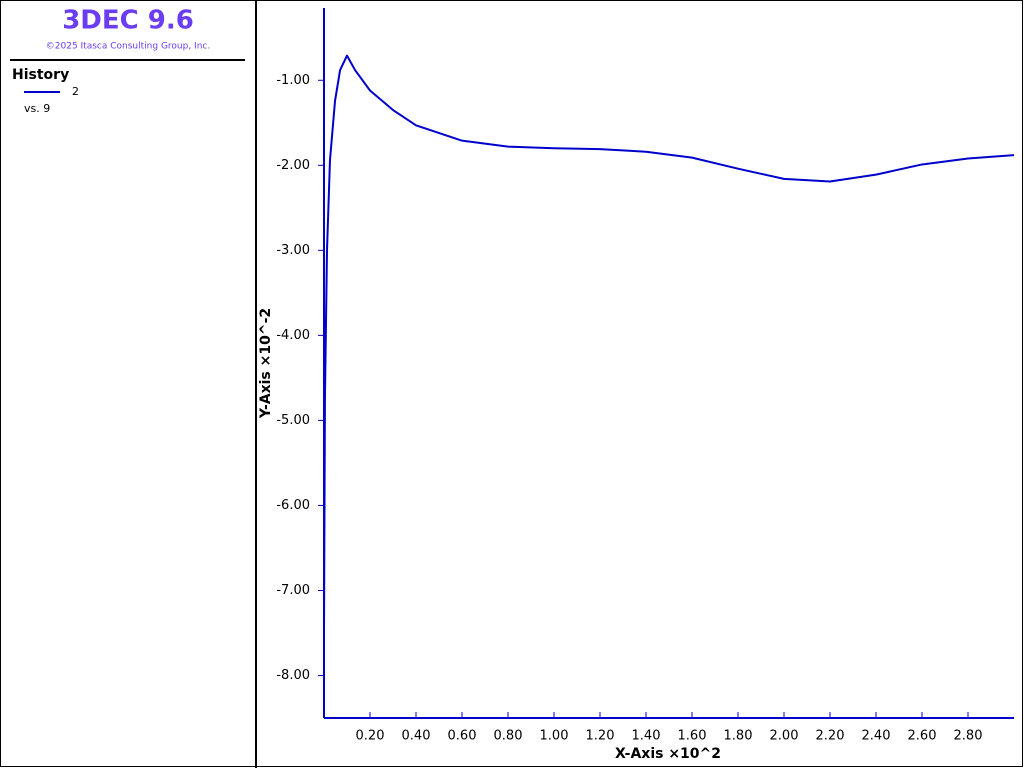 The height and width of the screenshot is (768, 1024). Describe the element at coordinates (293, 675) in the screenshot. I see `y-tick-label: -8.00` at that location.